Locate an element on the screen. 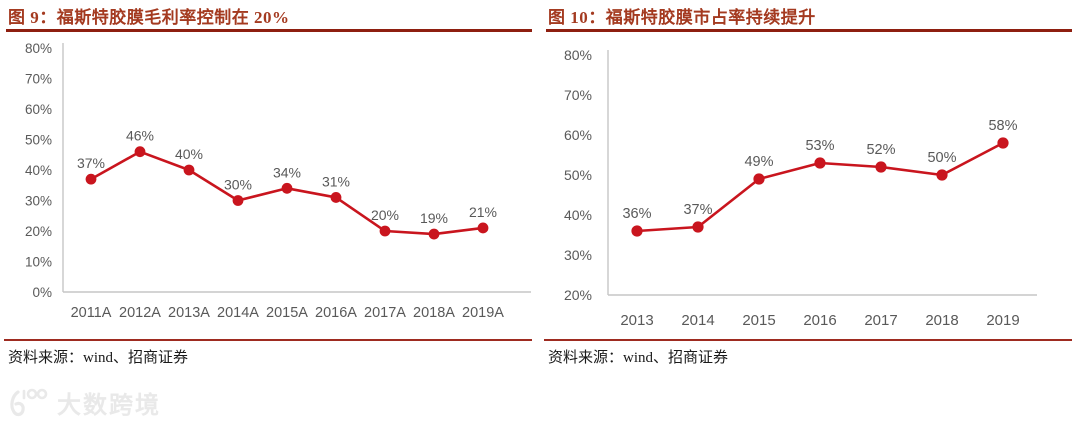  data-point-label: 21% is located at coordinates (483, 212).